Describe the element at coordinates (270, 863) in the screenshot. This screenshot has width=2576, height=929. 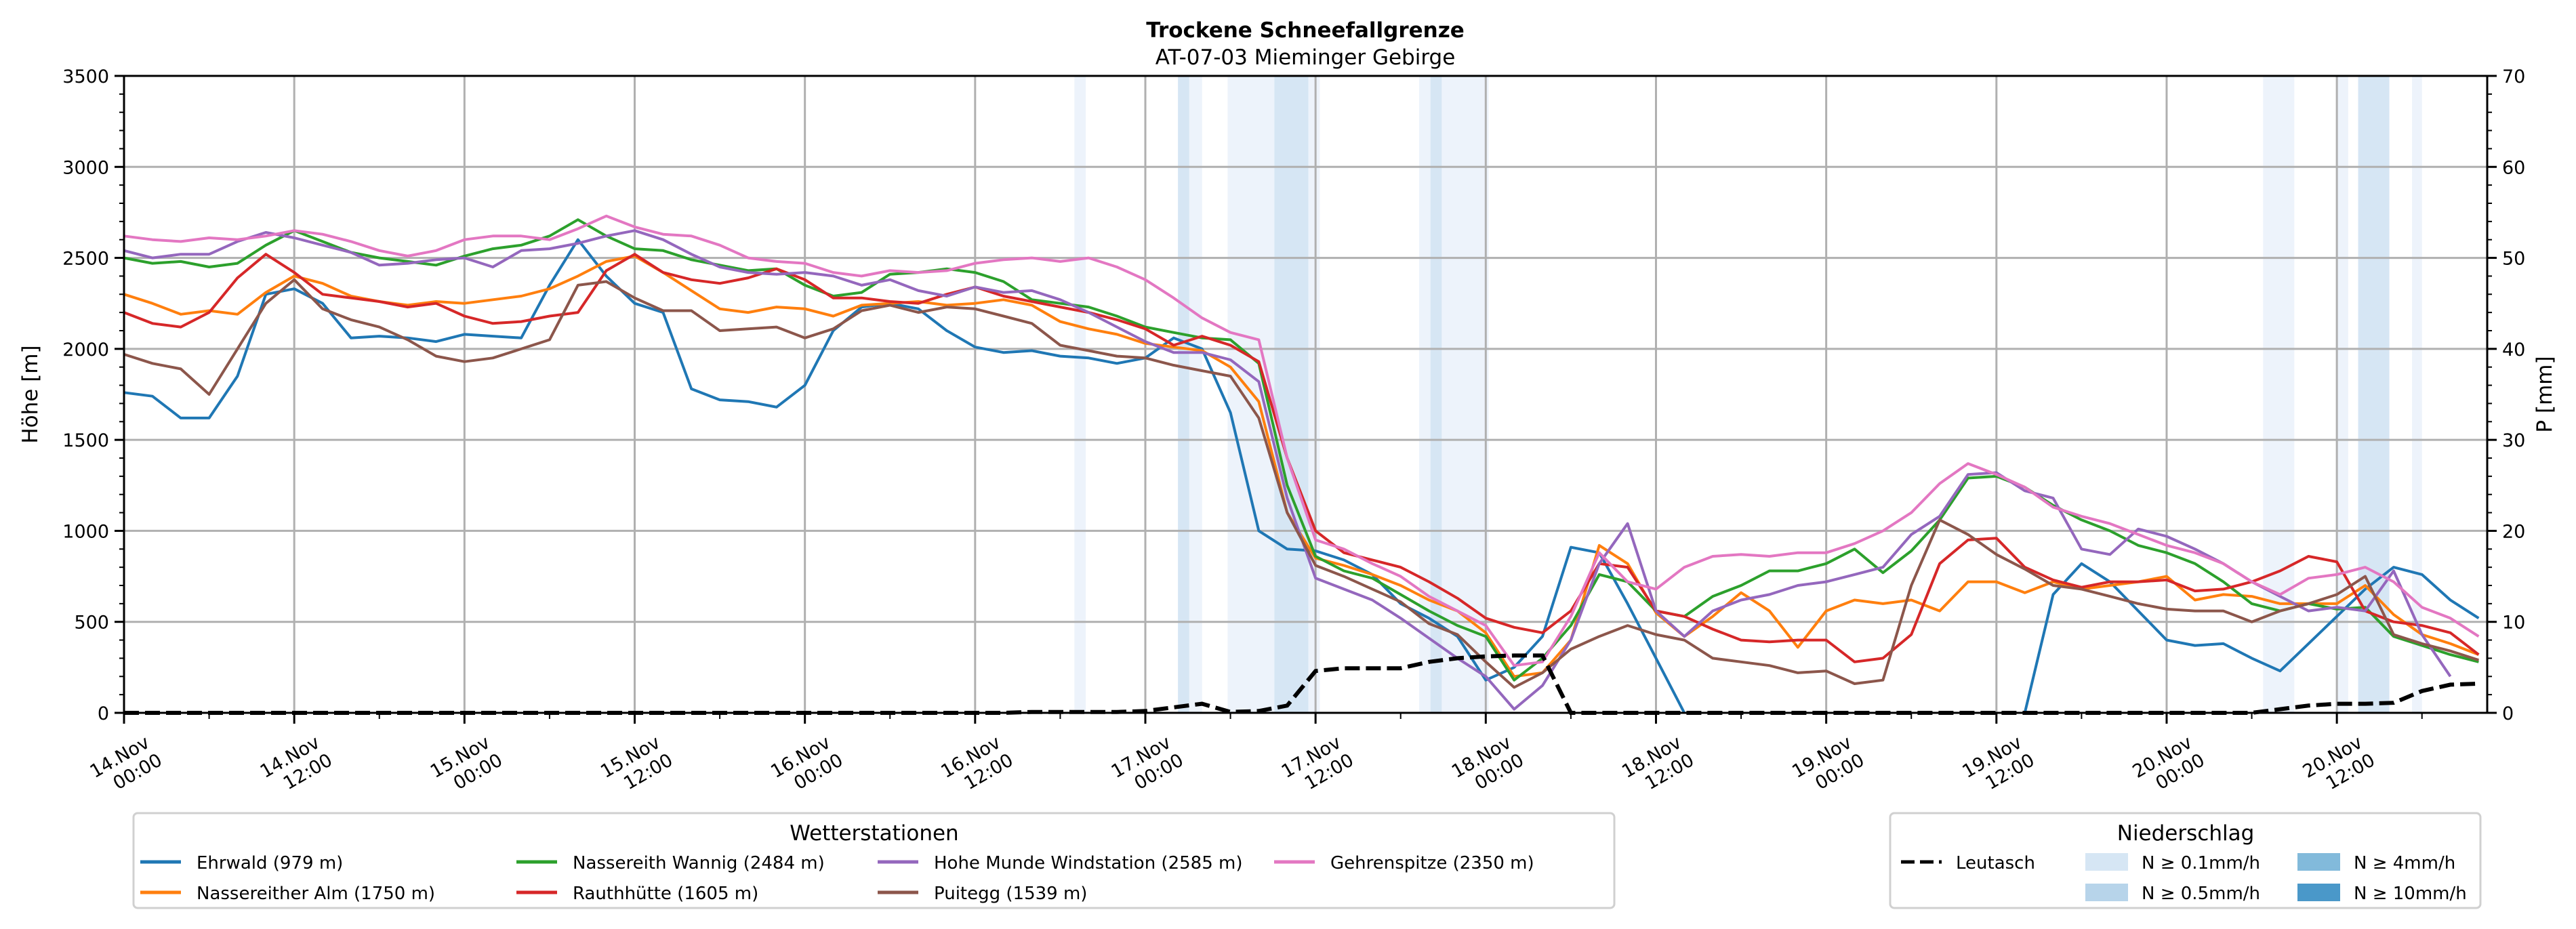
I see `legend-label-0: Ehrwald (979 m)` at that location.